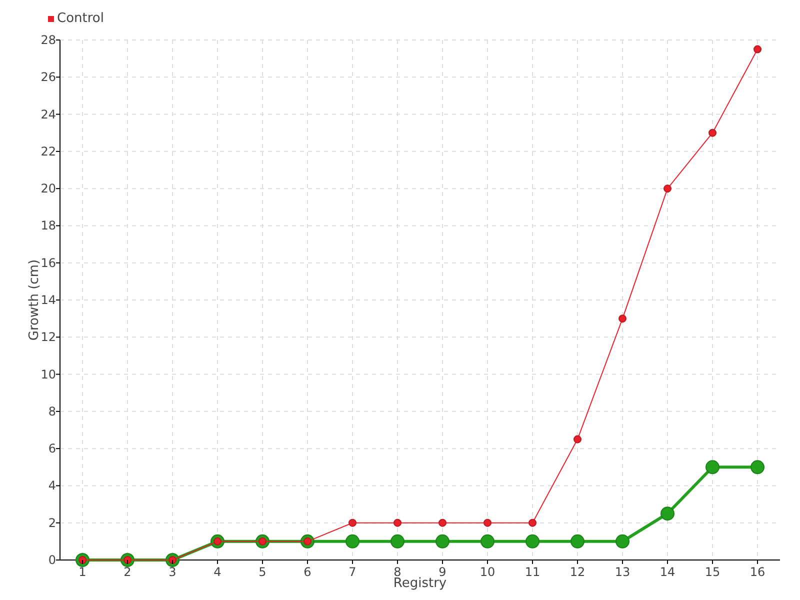 This screenshot has width=800, height=600. Describe the element at coordinates (758, 572) in the screenshot. I see `x-tick-label: 16` at that location.